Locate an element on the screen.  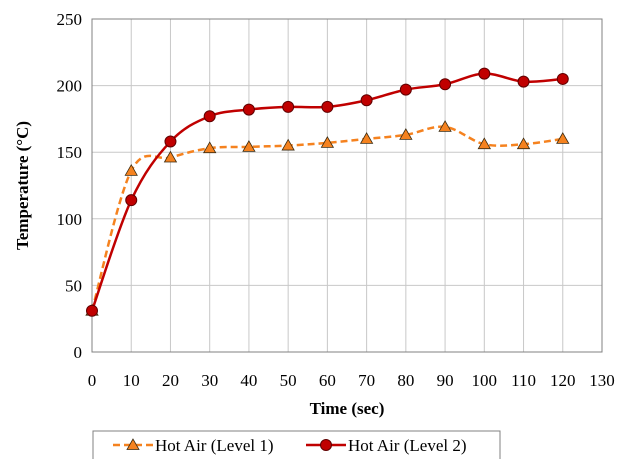
legend-items: Hot Air (Level 1) Hot Air (Level 2) is located at coordinates (290, 445).